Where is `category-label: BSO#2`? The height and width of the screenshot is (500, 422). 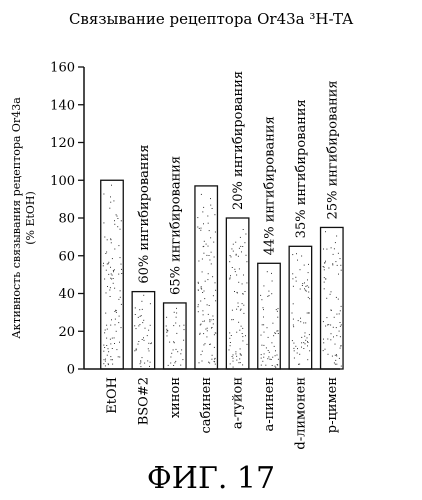 category-label: BSO#2 is located at coordinates (143, 401).